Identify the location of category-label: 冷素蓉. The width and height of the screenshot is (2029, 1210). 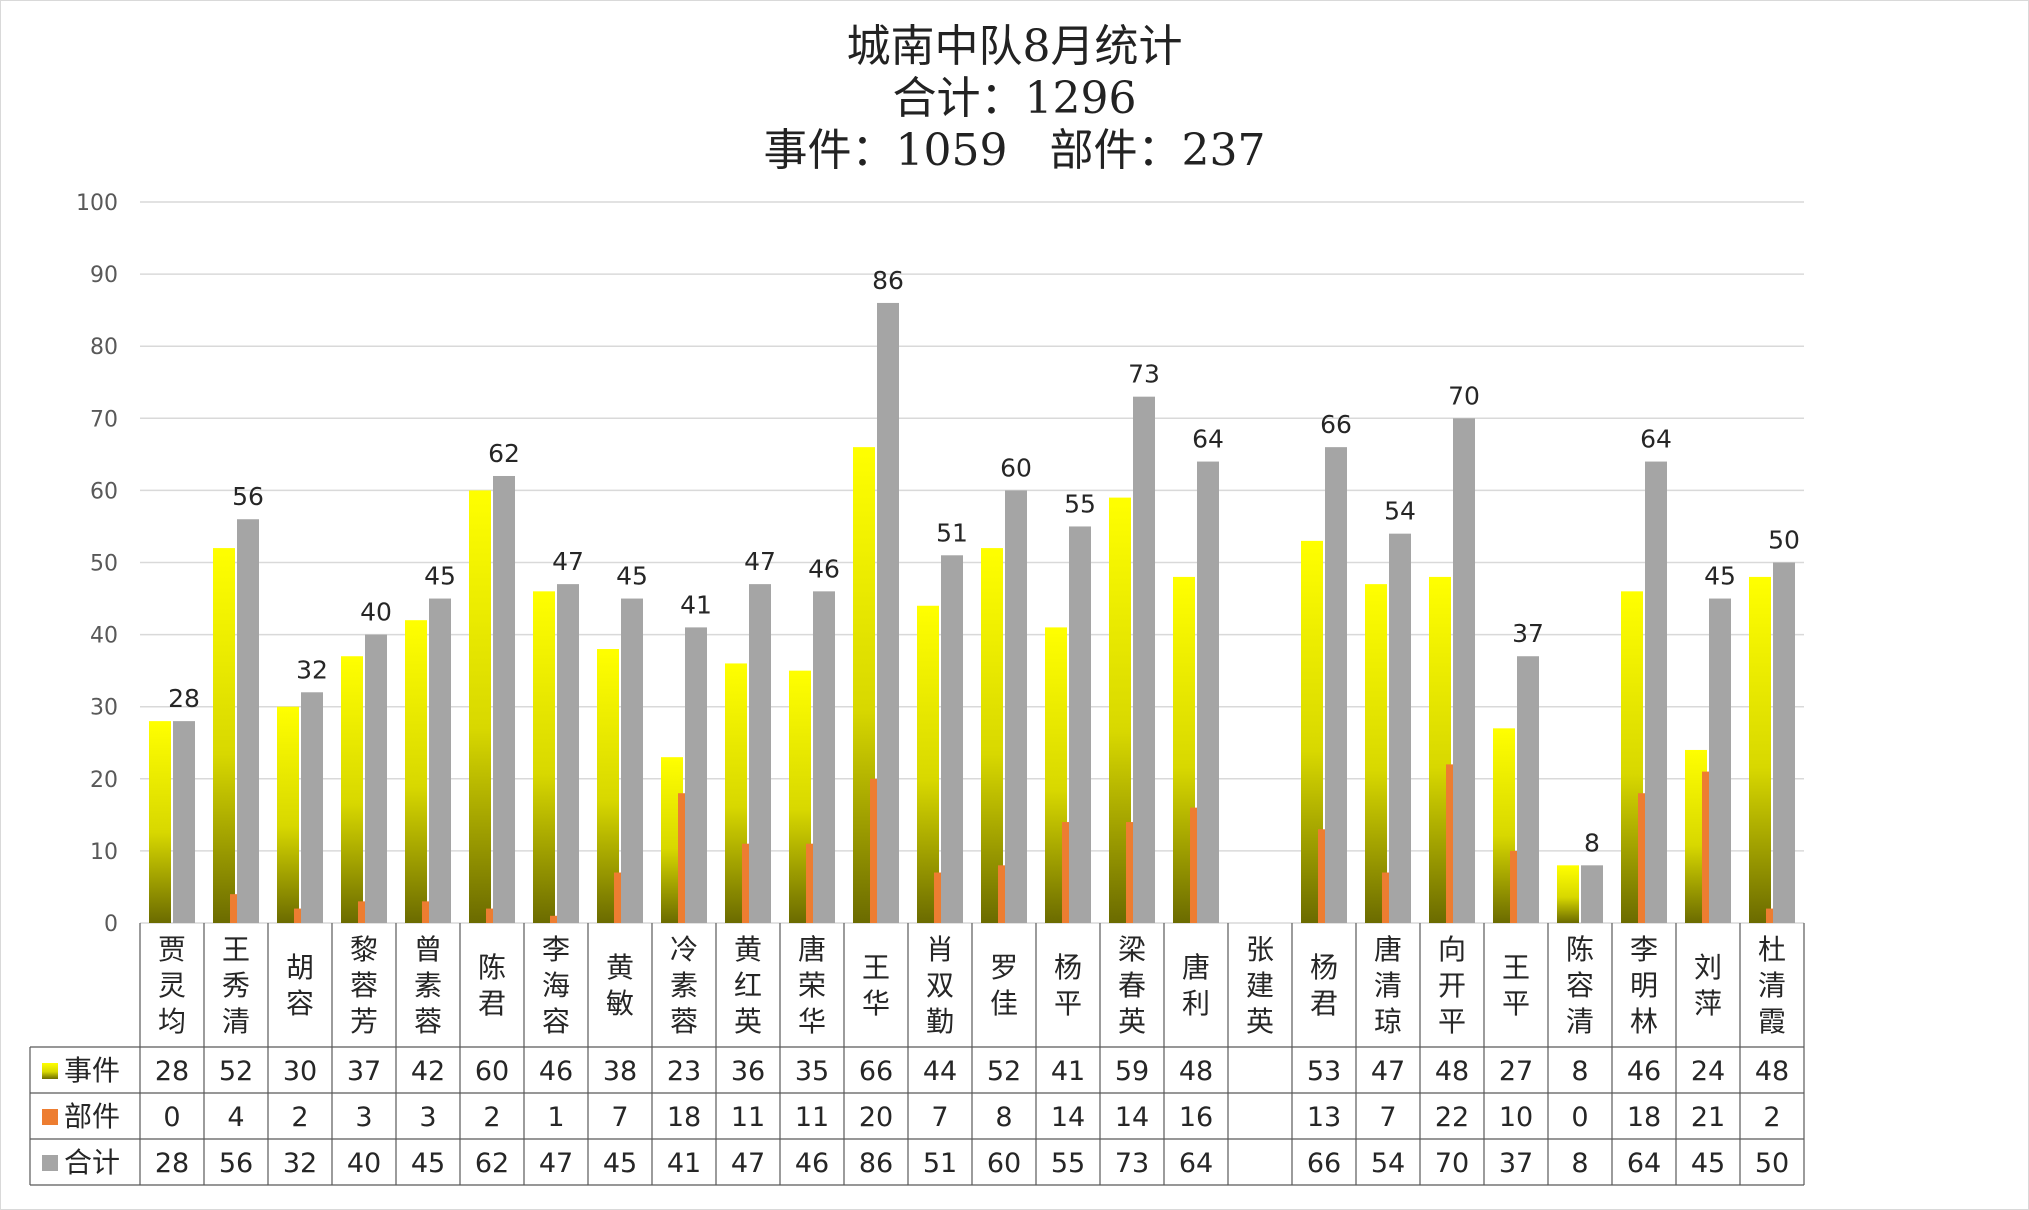
(684, 985).